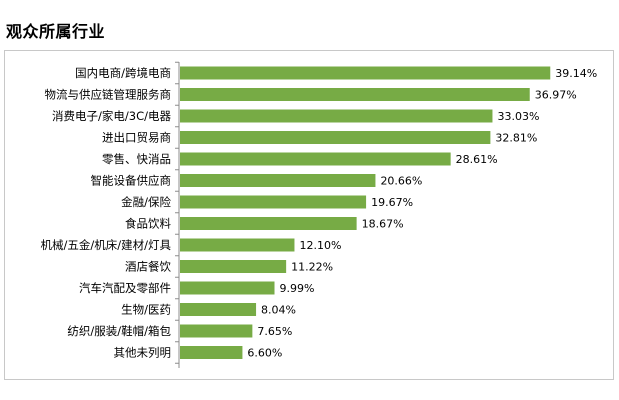 This screenshot has width=619, height=400. I want to click on data-label: 6.60%, so click(264, 353).